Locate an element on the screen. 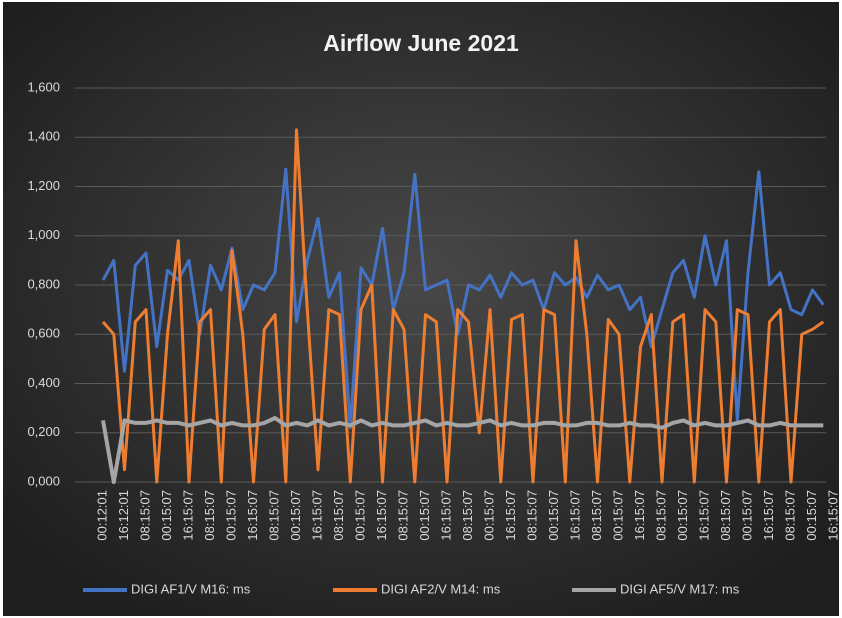  x-tick-label: 00:12:01 is located at coordinates (101, 515).